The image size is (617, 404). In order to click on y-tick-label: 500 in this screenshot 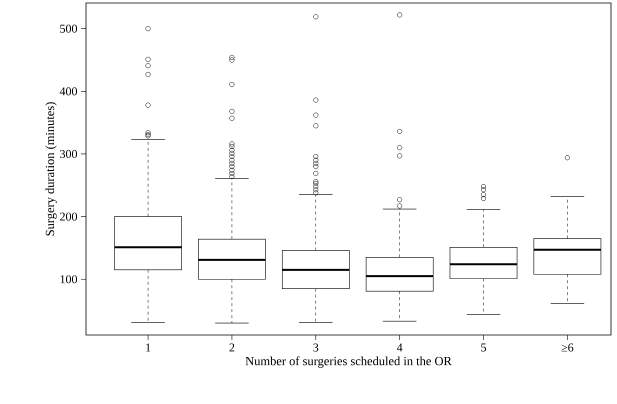, I will do `click(69, 28)`.